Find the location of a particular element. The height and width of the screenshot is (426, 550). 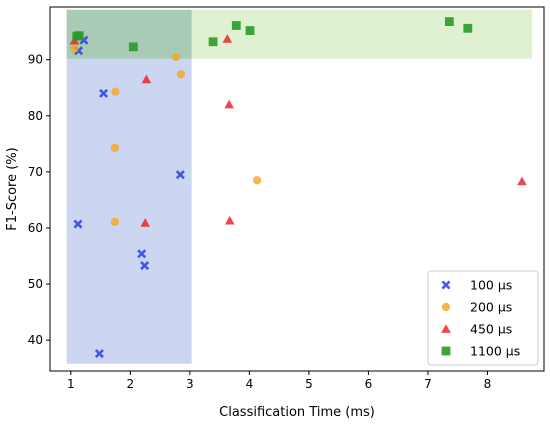

x-tick-label: 8 is located at coordinates (488, 384).